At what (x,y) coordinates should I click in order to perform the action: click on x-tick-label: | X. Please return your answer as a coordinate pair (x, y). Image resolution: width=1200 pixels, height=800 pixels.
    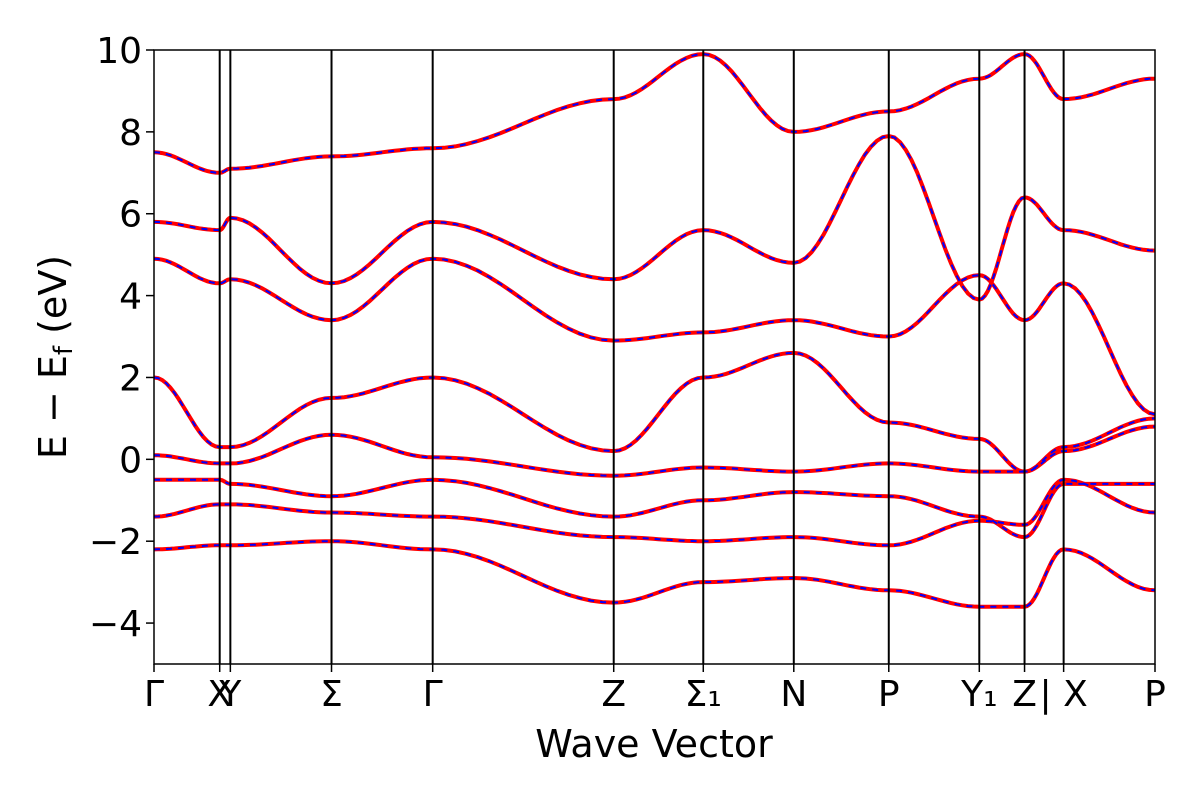
    Looking at the image, I should click on (1064, 694).